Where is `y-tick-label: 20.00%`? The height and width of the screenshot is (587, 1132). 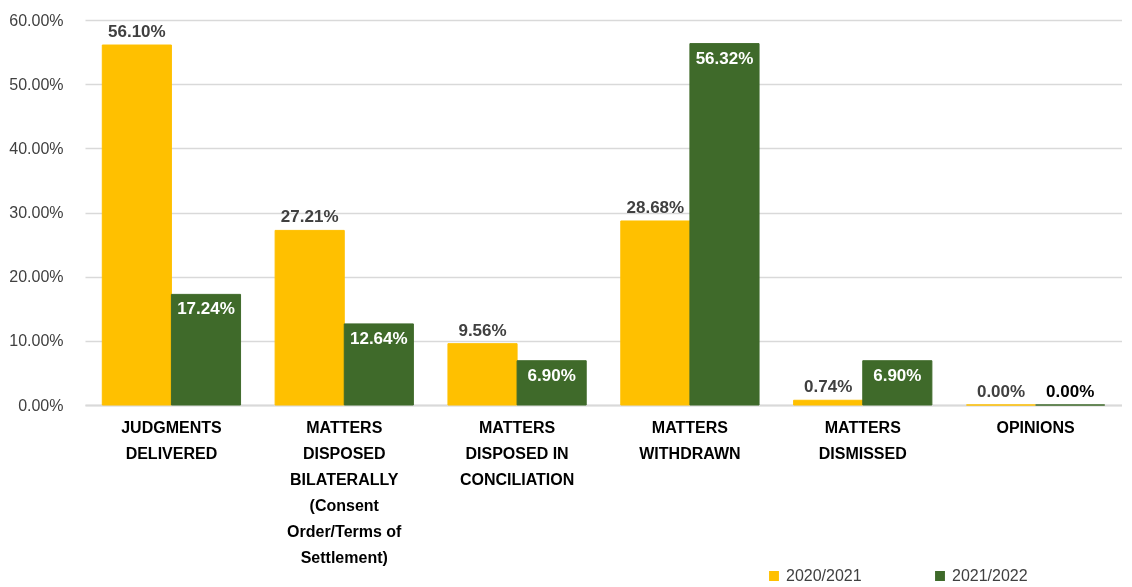
y-tick-label: 20.00% is located at coordinates (36, 277).